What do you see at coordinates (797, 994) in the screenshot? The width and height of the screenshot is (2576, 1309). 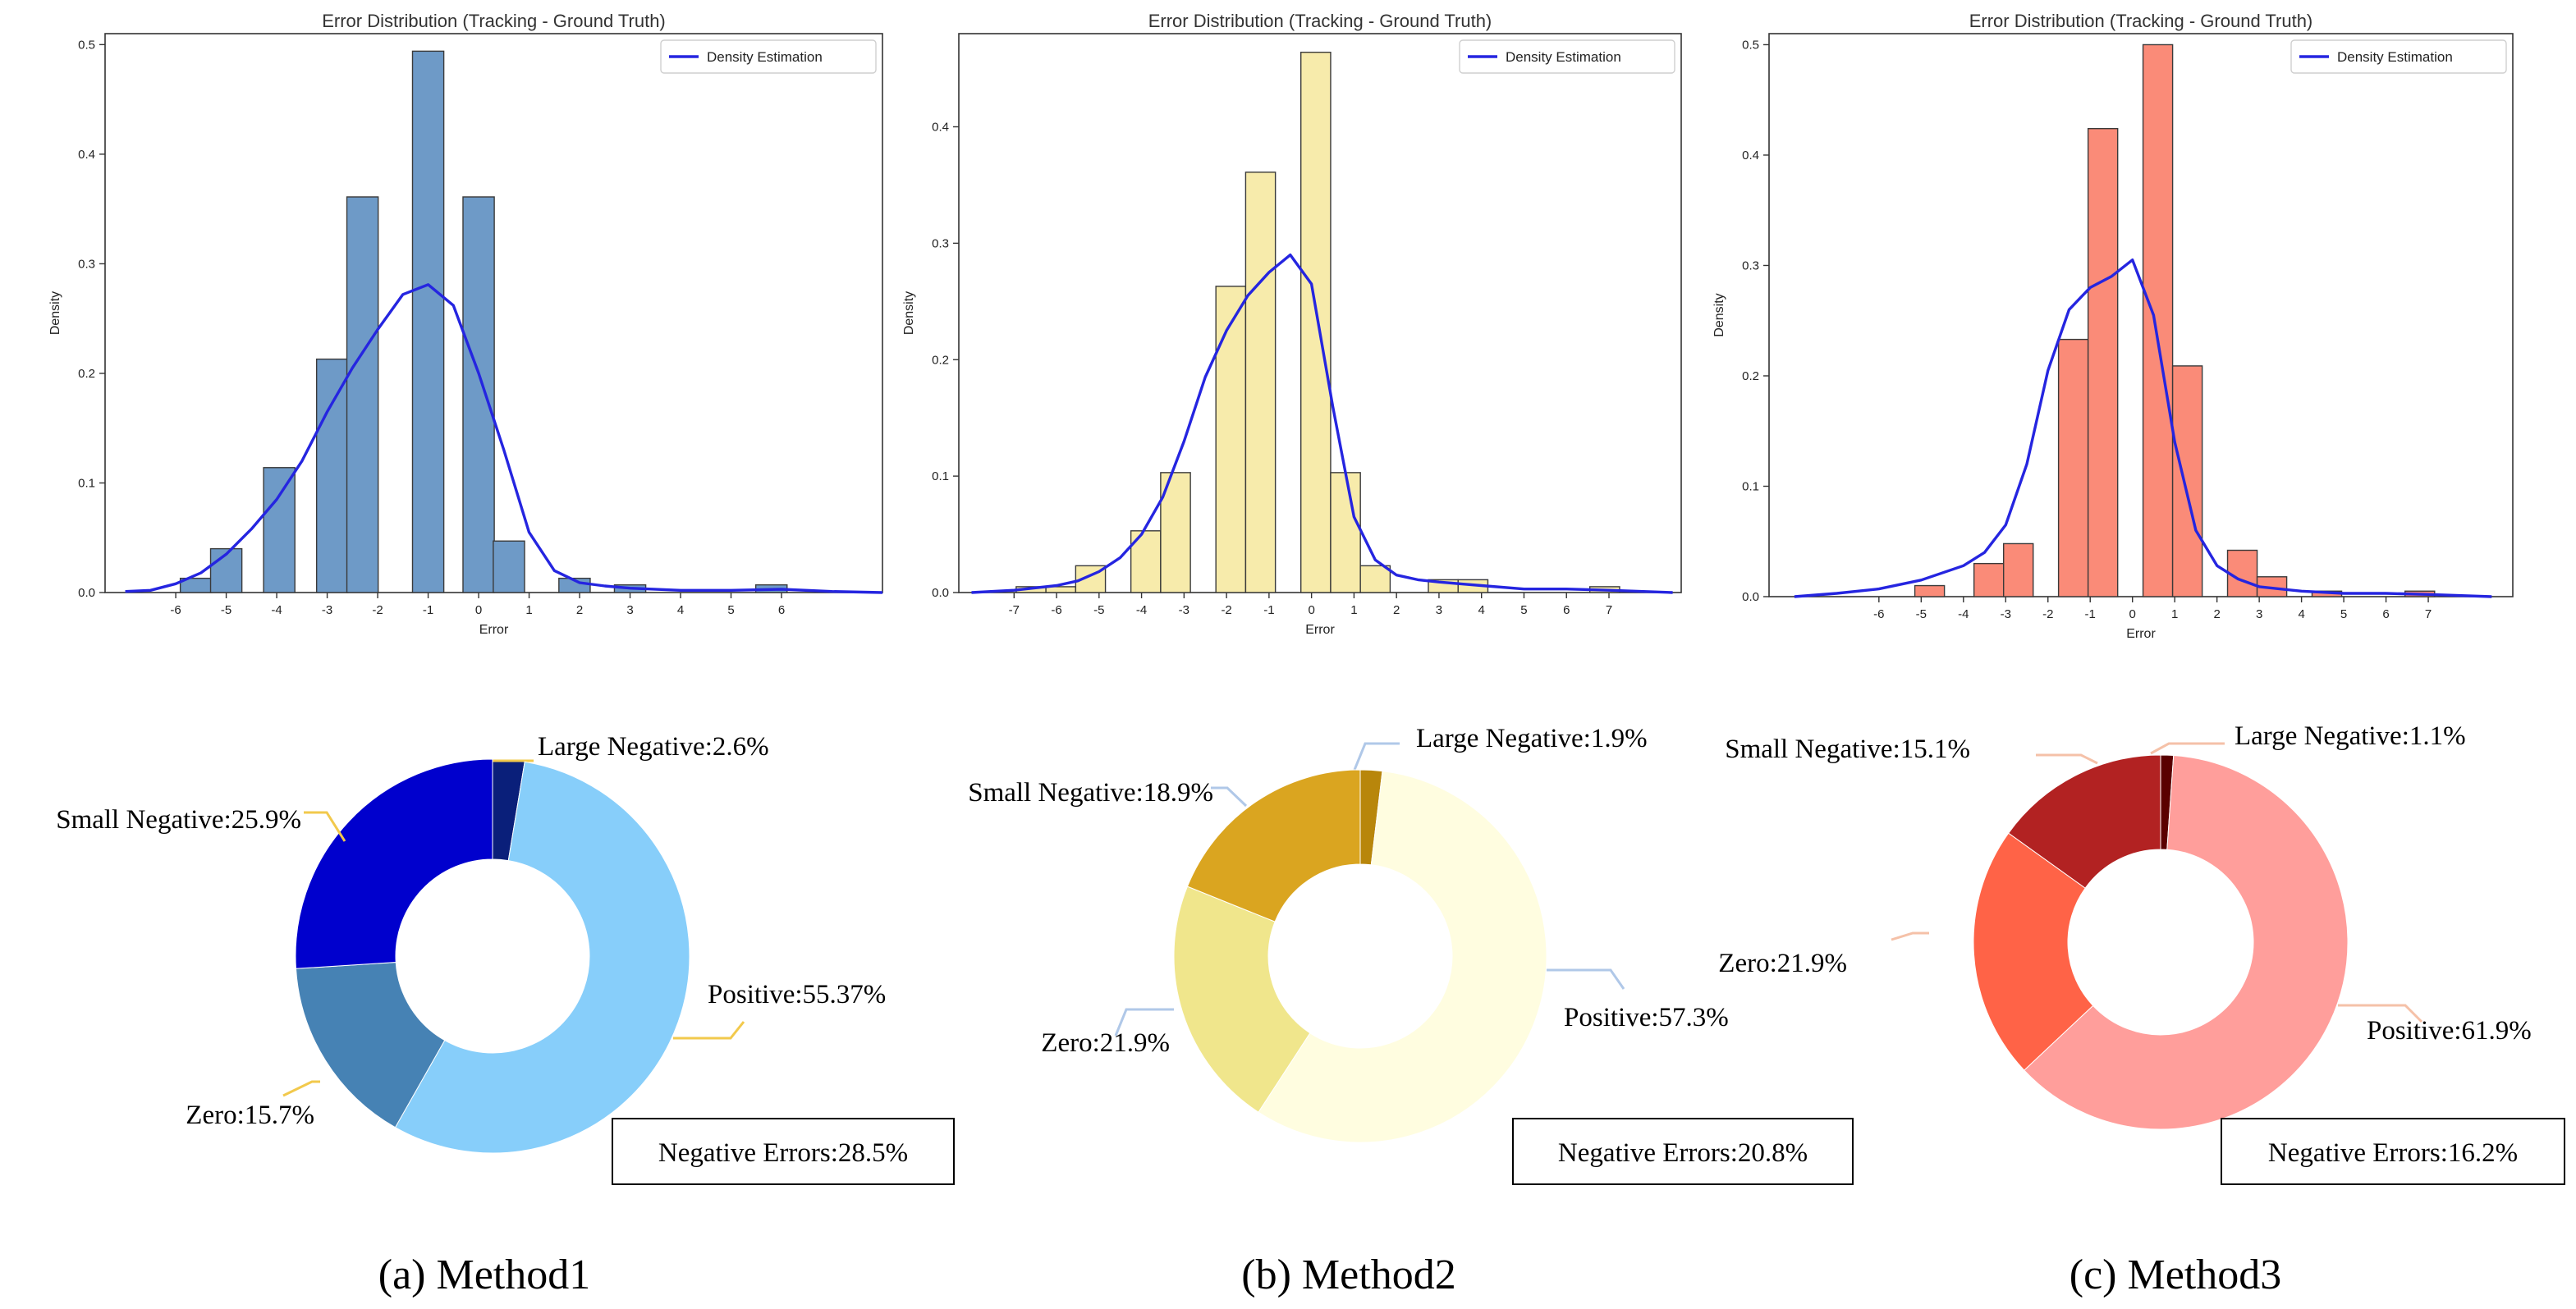 I see `slice-label: Positive:55.37%` at bounding box center [797, 994].